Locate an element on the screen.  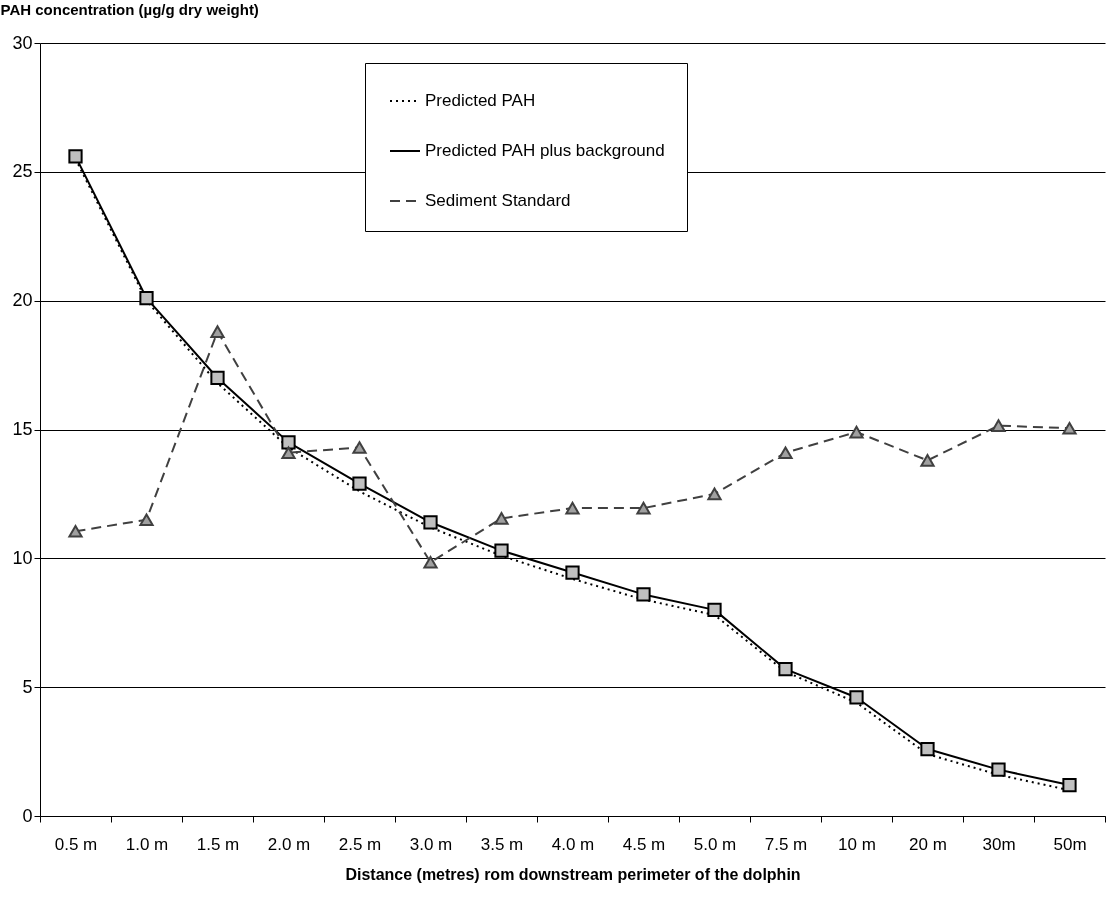
x-tick-label: 30m is located at coordinates (999, 844).